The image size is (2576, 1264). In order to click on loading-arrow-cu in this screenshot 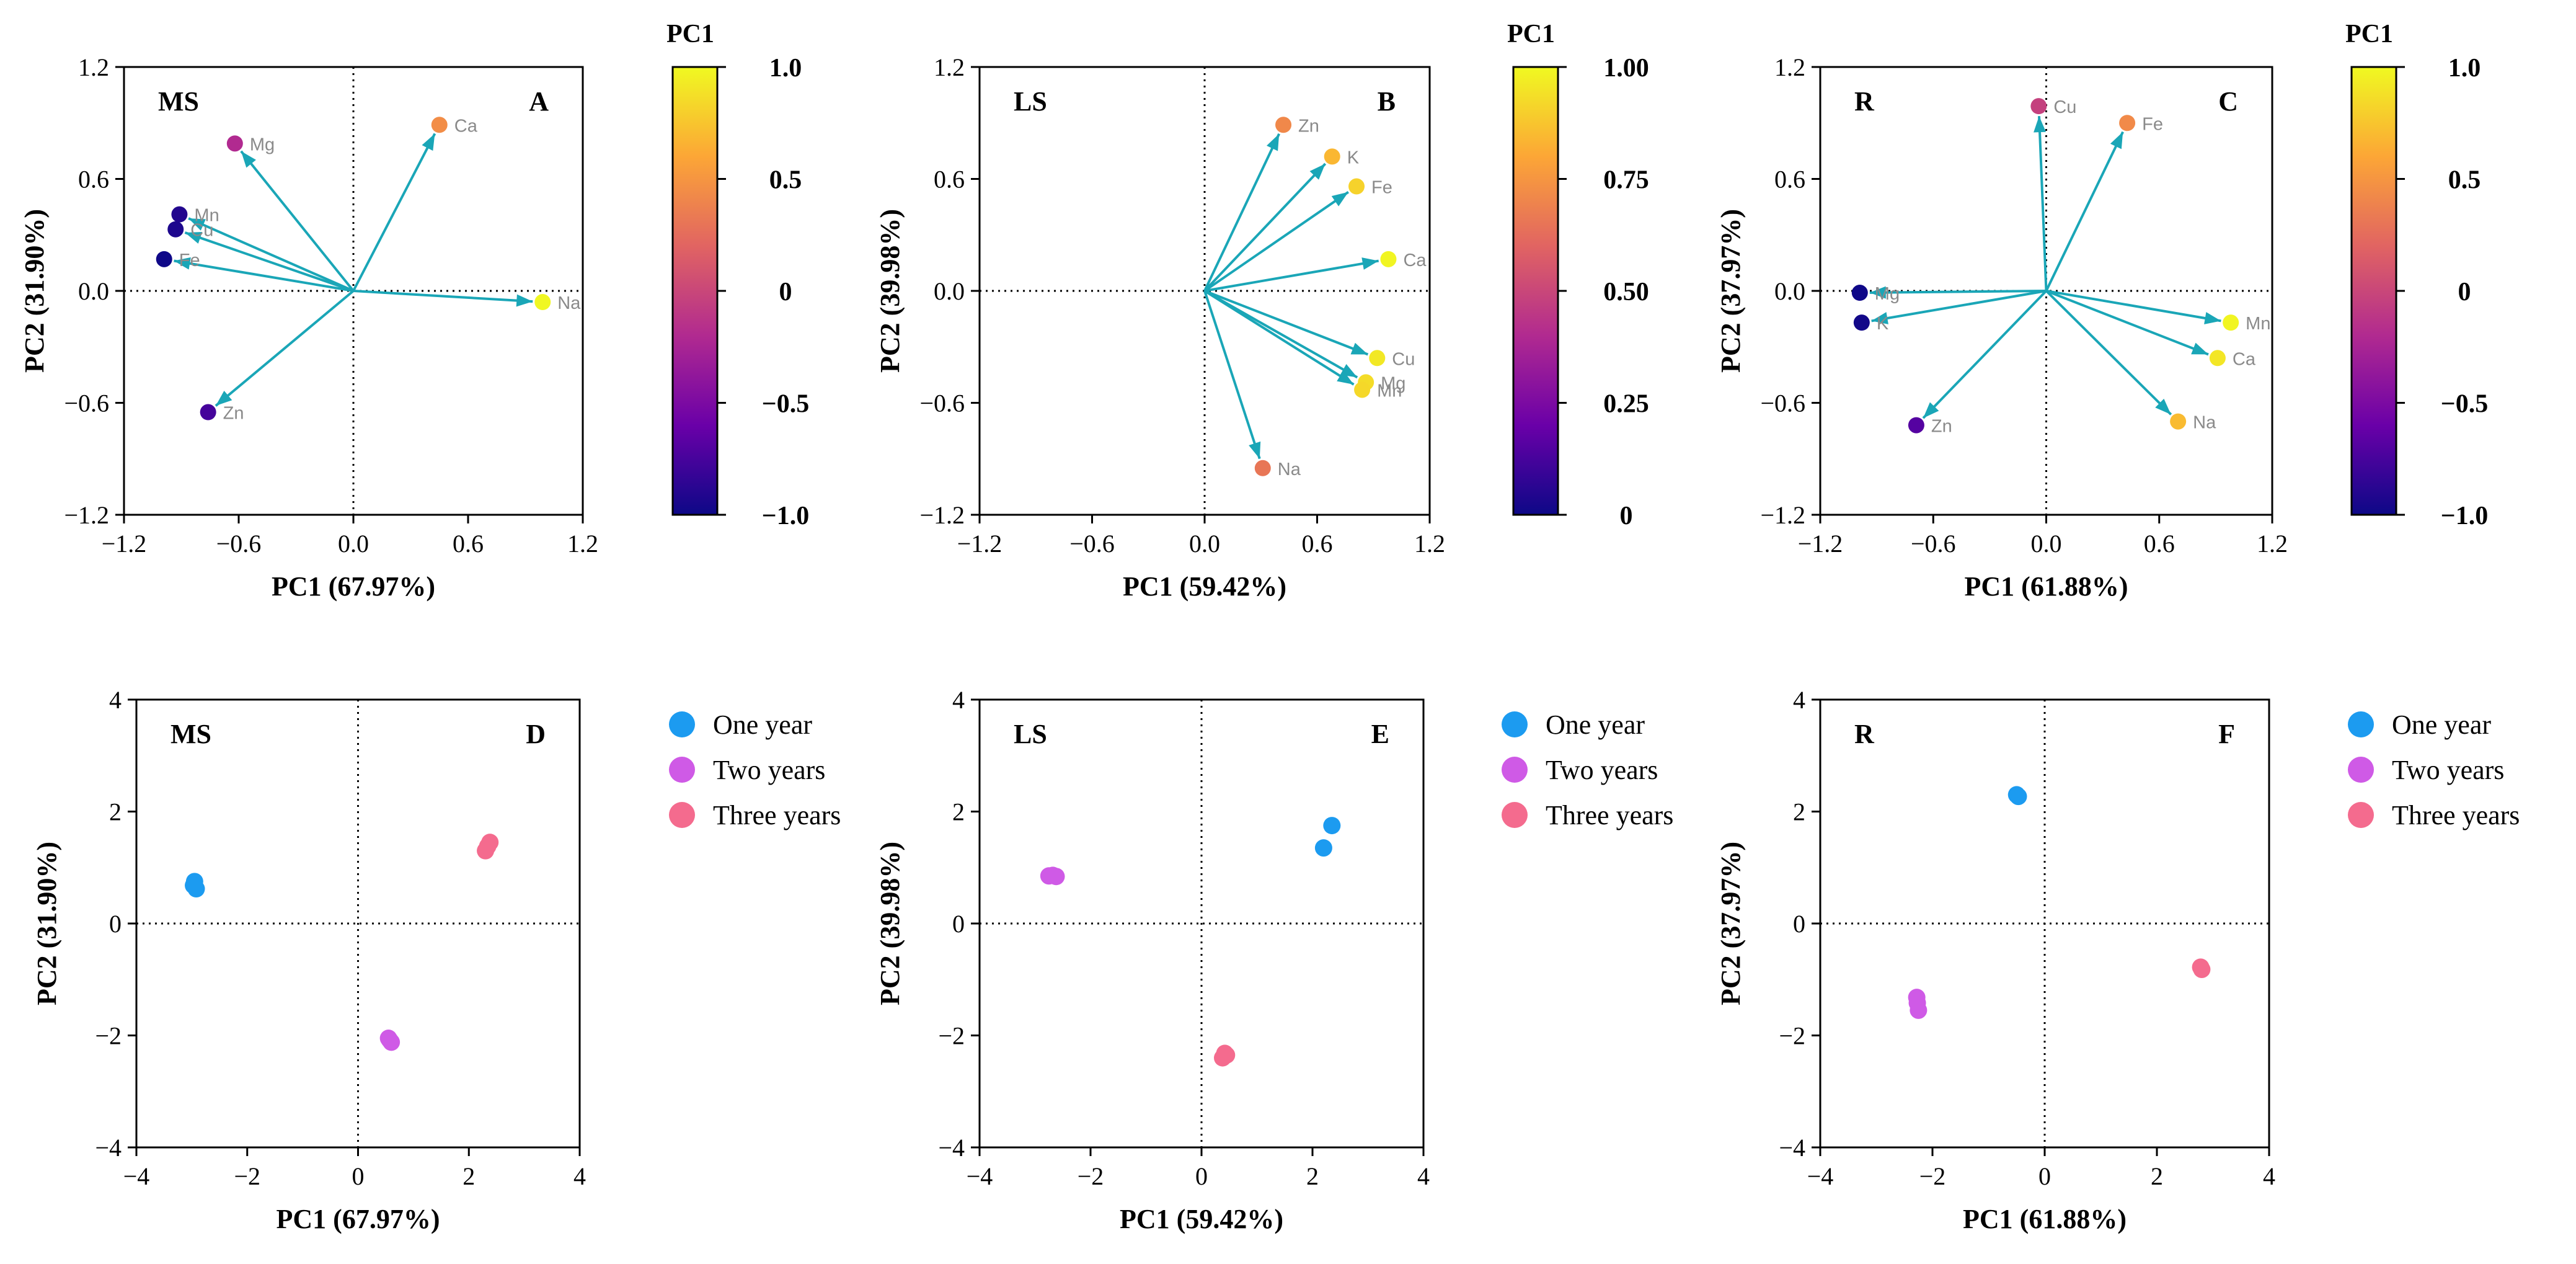, I will do `click(2043, 204)`.